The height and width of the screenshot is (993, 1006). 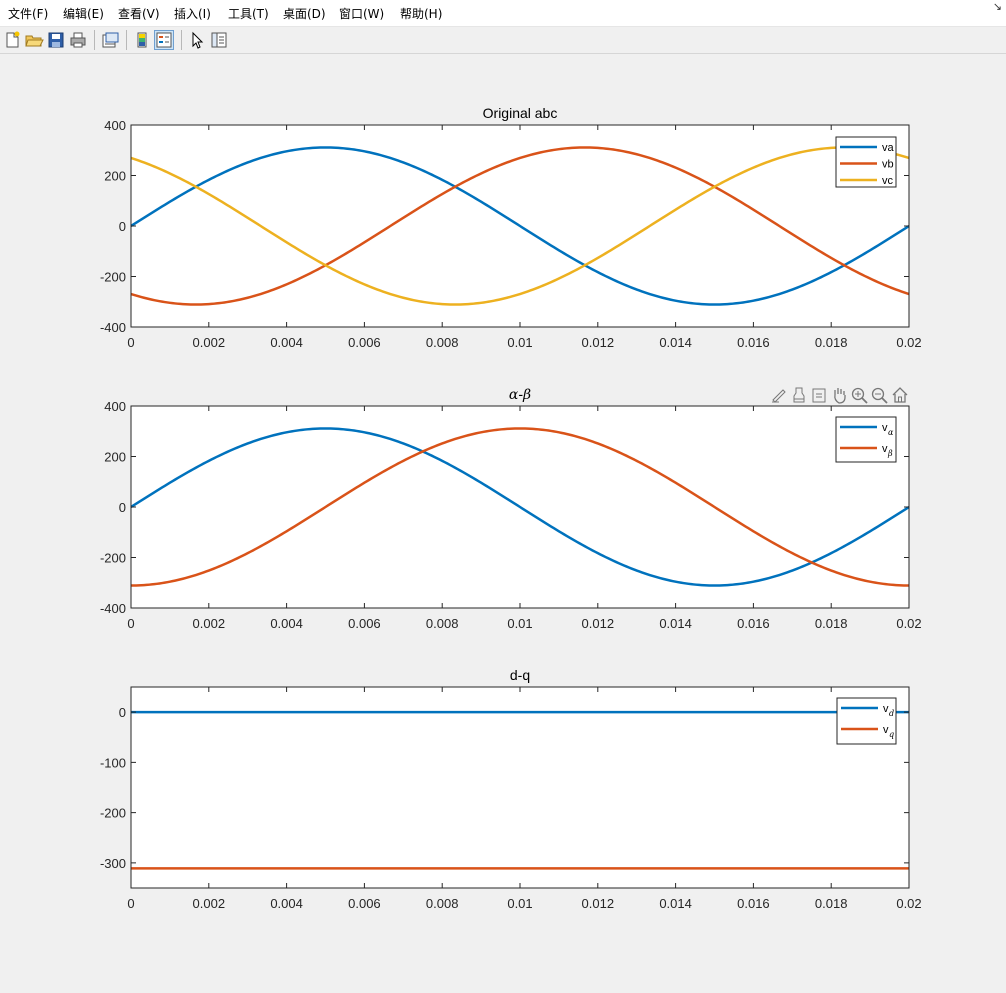 I want to click on legend: va vb vc, so click(x=866, y=162).